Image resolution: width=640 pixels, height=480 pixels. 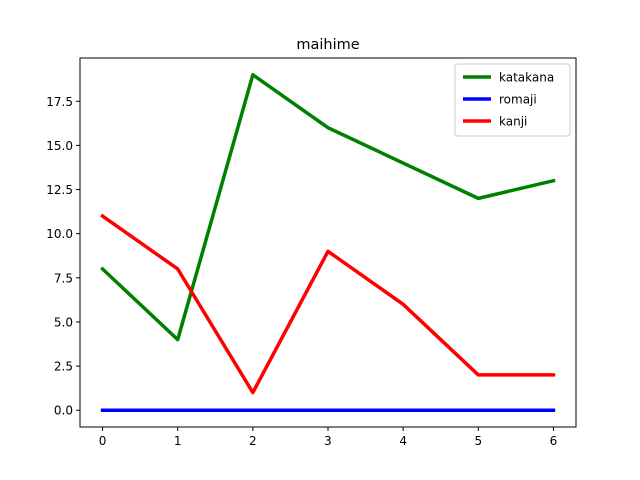 I want to click on x-tick-label: 2, so click(x=253, y=441).